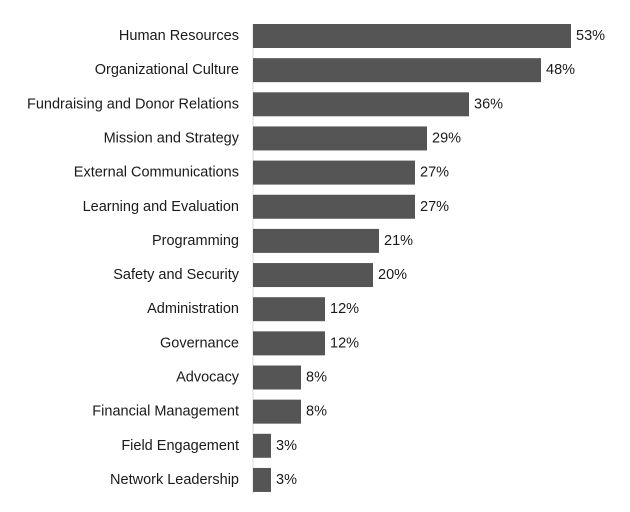  Describe the element at coordinates (180, 446) in the screenshot. I see `category-label-13: Field Engagement` at that location.